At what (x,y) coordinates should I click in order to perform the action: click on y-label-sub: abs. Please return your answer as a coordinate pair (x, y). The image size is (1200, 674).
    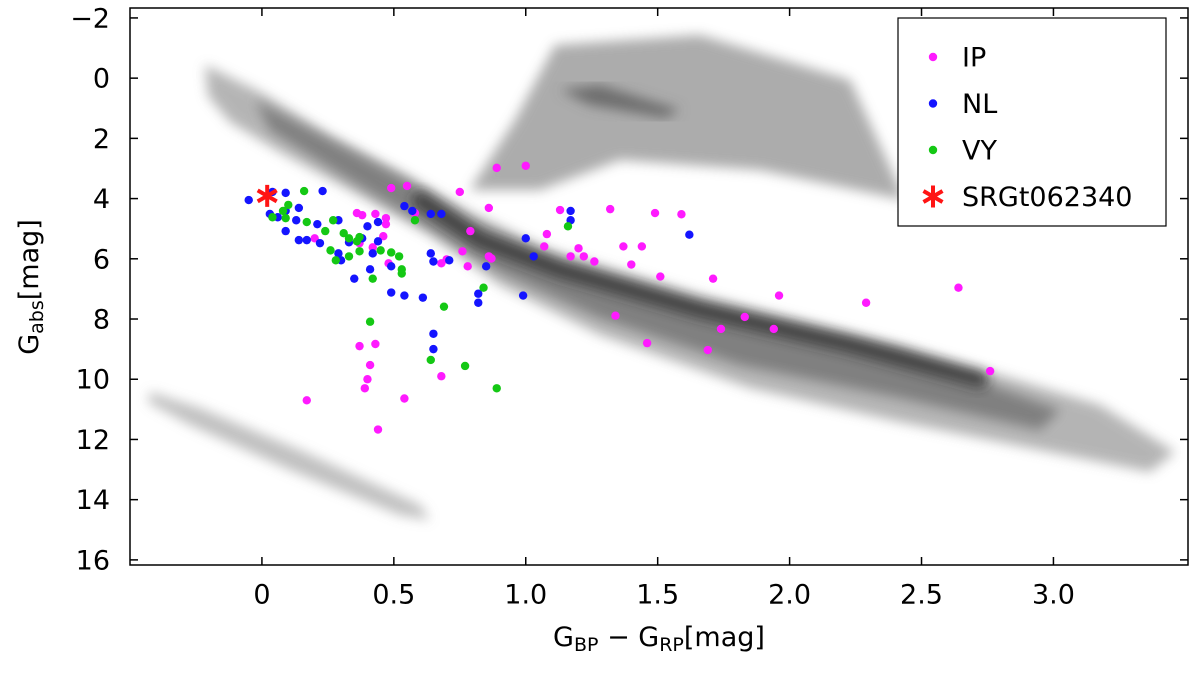
    Looking at the image, I should click on (37, 317).